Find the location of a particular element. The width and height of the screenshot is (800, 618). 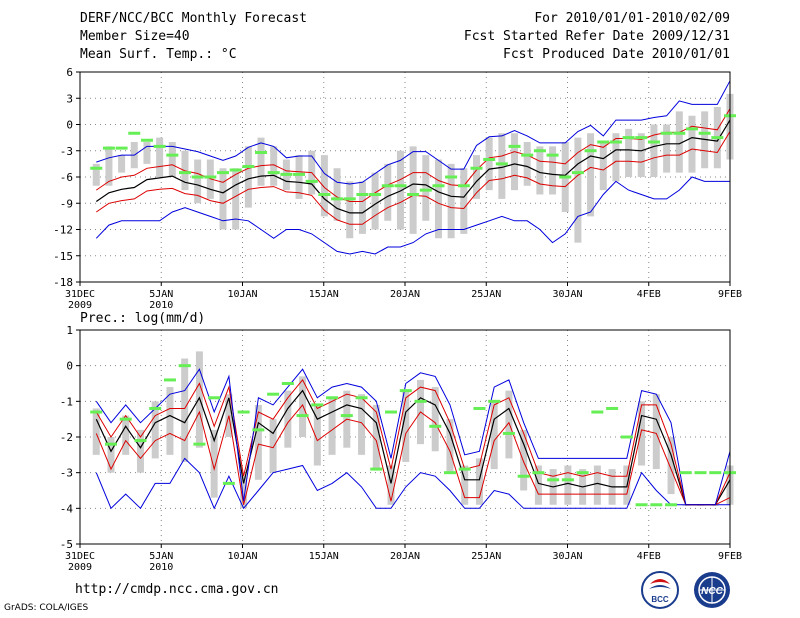

logos: BCC NCC is located at coordinates (685, 590).